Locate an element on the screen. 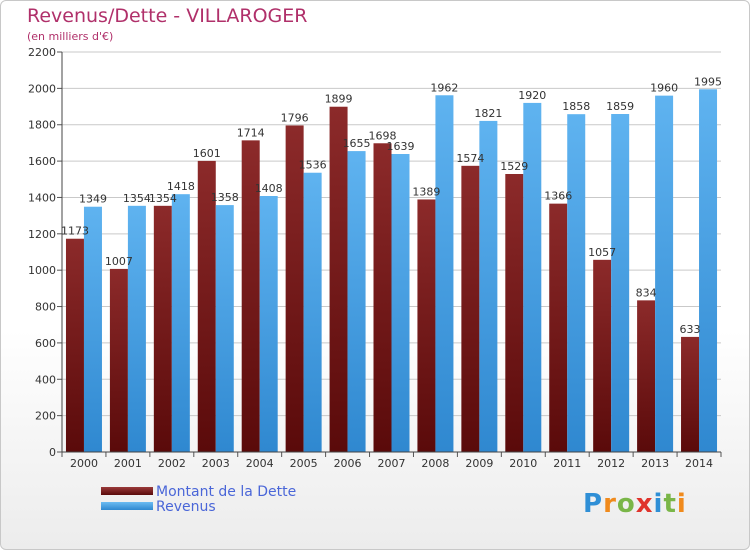 The image size is (750, 550). bar-dette-2010 is located at coordinates (514, 313).